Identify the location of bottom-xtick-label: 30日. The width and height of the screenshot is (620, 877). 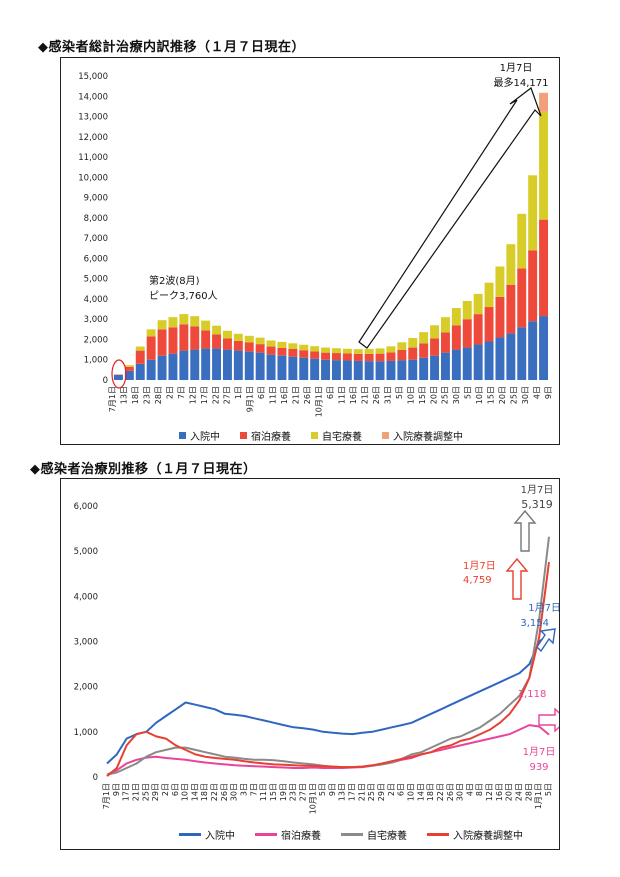
(460, 792).